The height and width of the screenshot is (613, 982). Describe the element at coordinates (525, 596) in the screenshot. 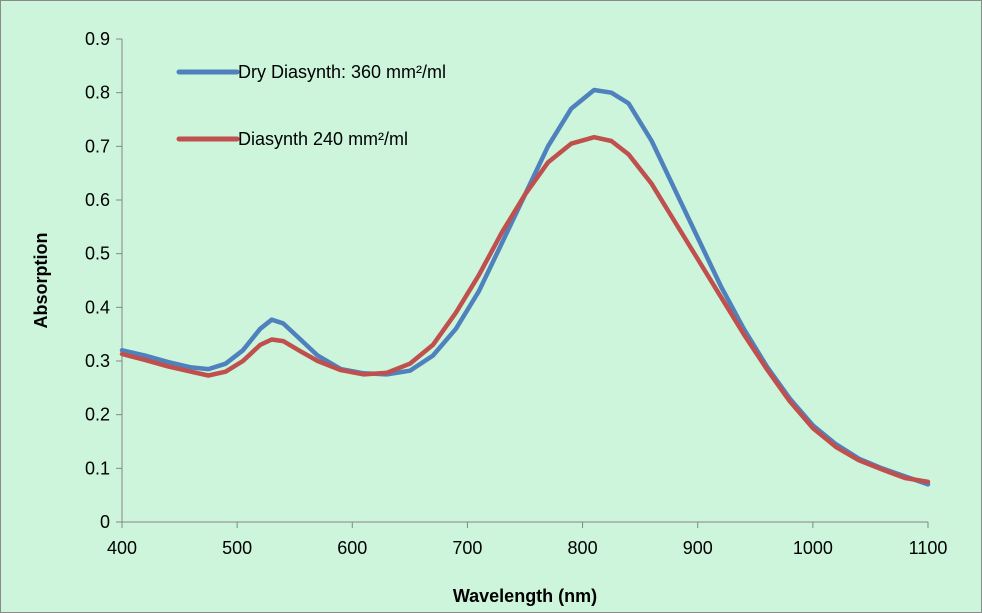

I see `x-axis-title: Wavelength (nm)` at that location.